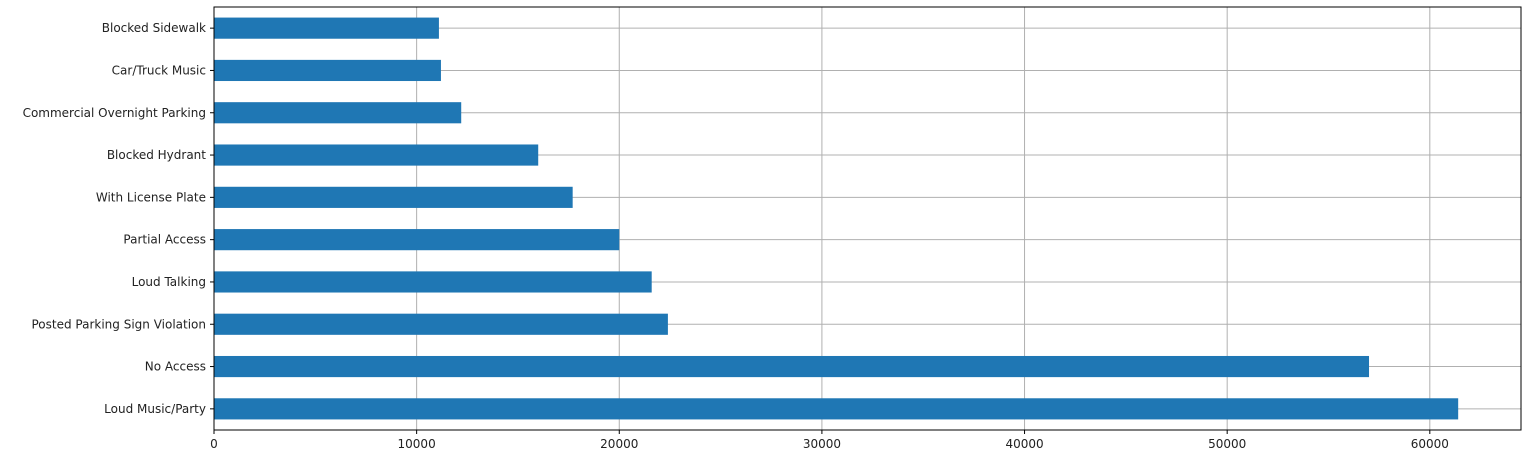 This screenshot has width=1528, height=461. I want to click on y-tick-label: With License Plate, so click(151, 197).